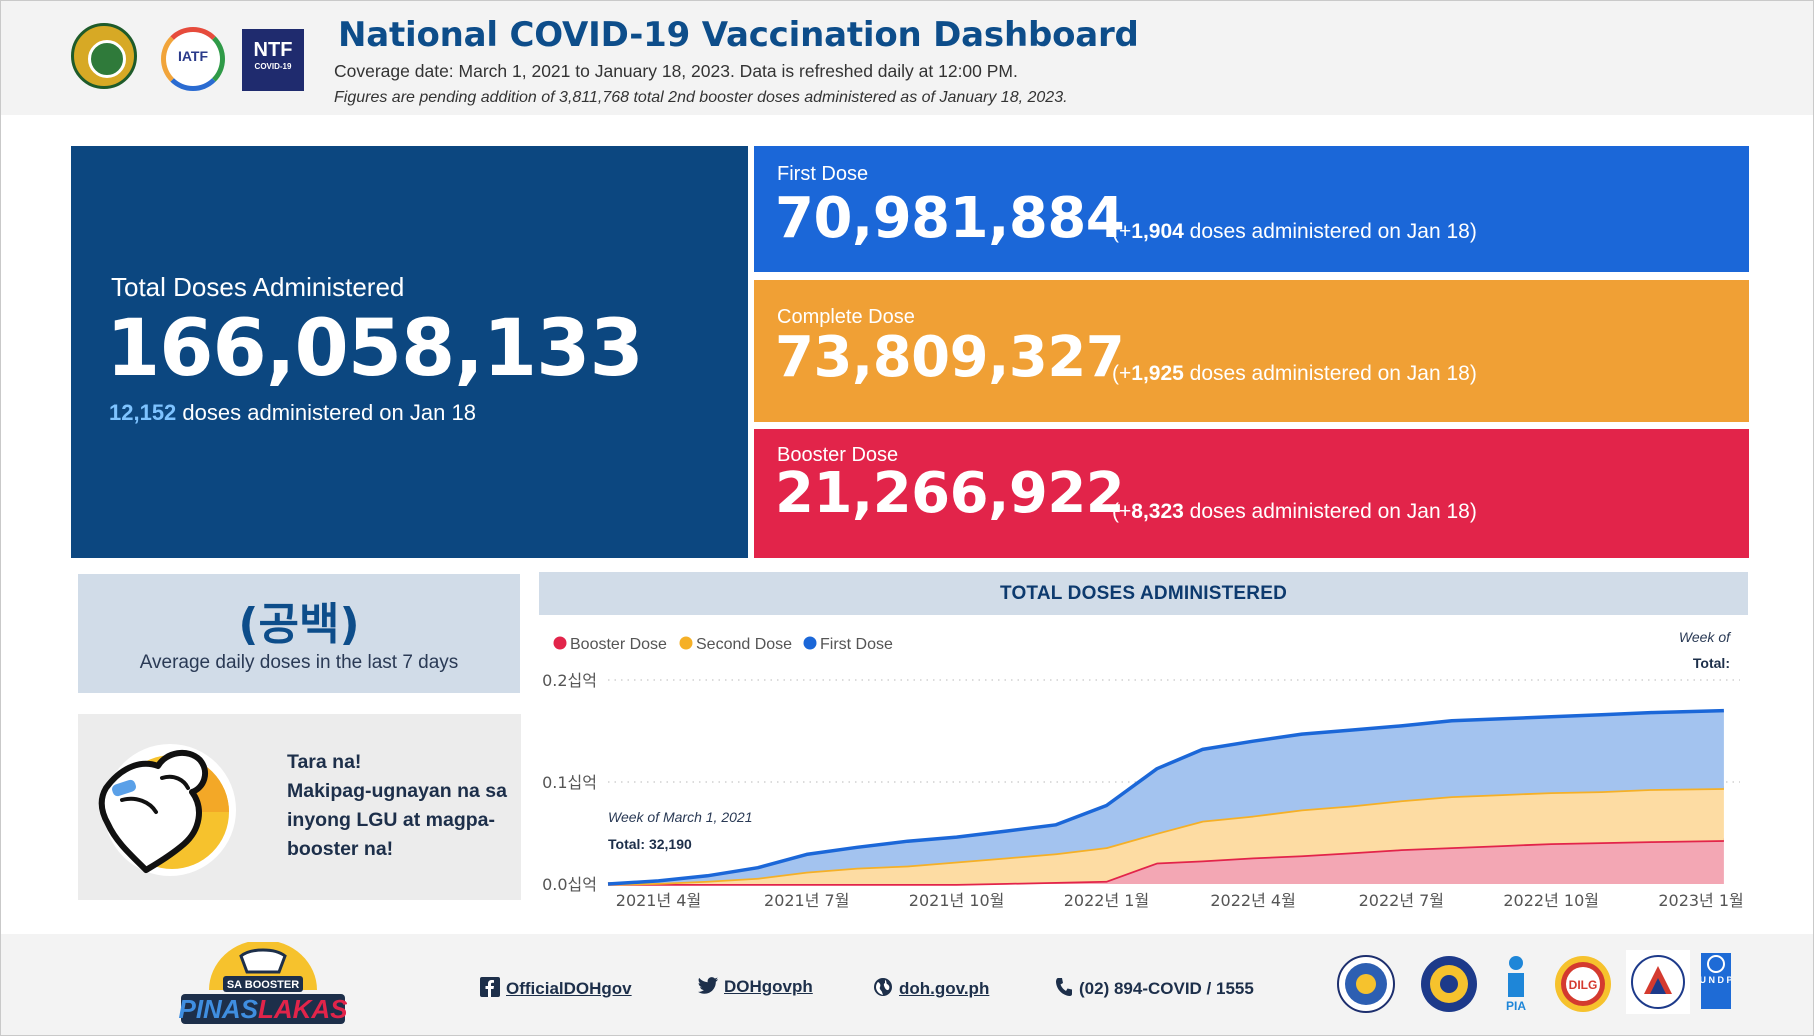 The image size is (1814, 1036). What do you see at coordinates (1166, 862) in the screenshot?
I see `booster-dose-area` at bounding box center [1166, 862].